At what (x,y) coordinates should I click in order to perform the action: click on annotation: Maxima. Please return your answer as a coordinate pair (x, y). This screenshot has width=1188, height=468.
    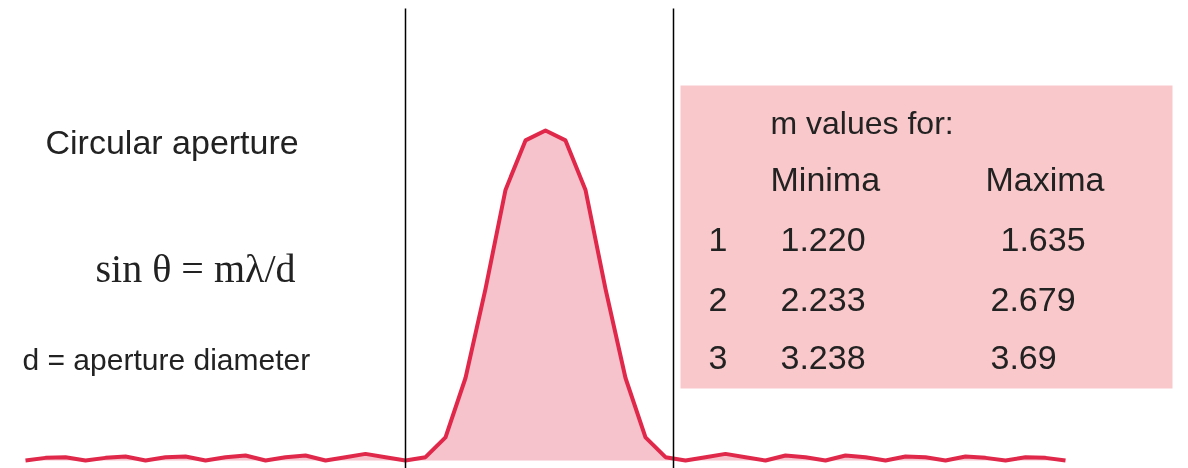
    Looking at the image, I should click on (1045, 178).